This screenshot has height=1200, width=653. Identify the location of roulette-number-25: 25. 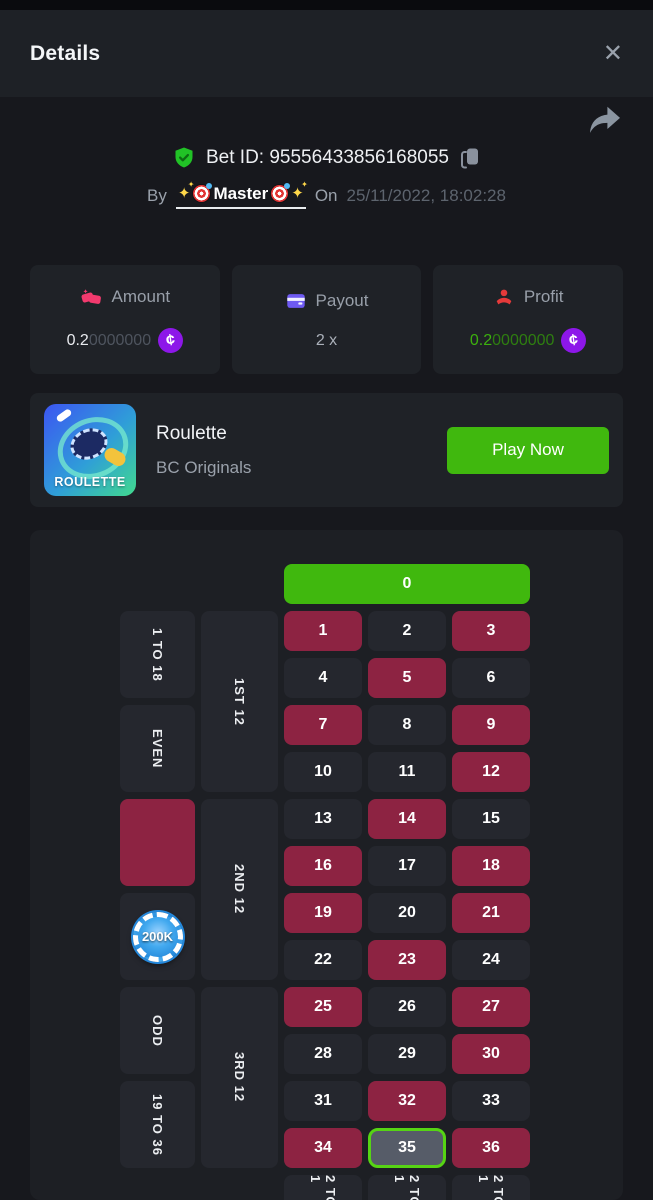
(323, 1007).